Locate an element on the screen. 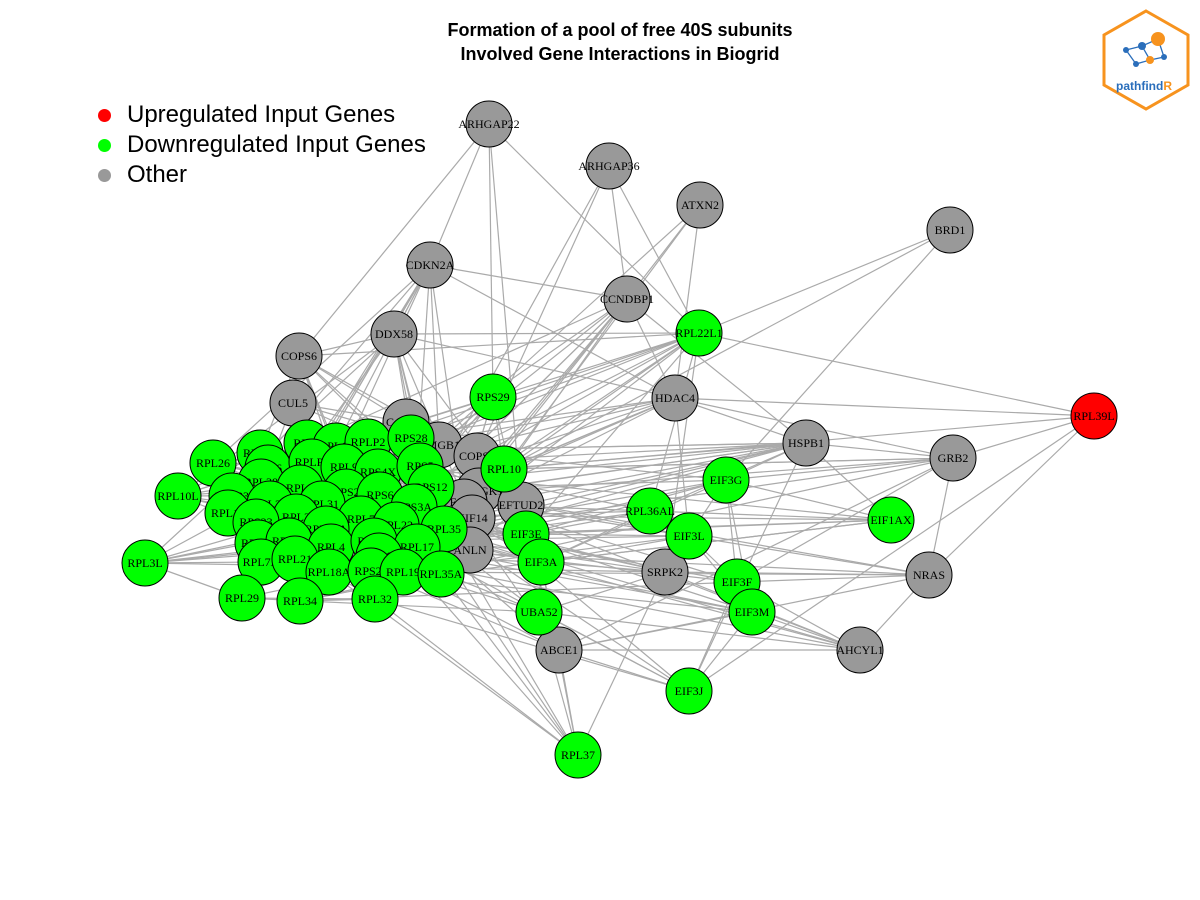 This screenshot has height=900, width=1200. gene-node: RPS29 is located at coordinates (493, 397).